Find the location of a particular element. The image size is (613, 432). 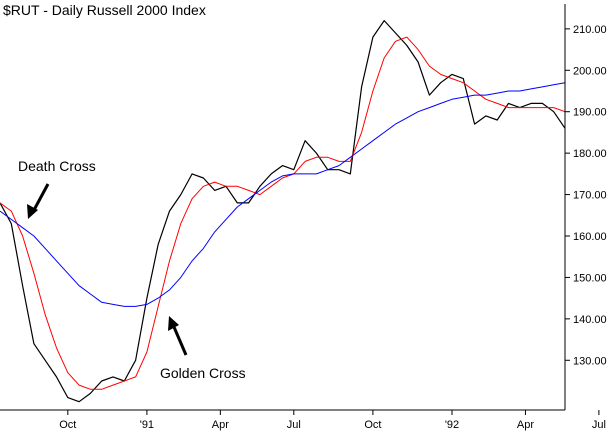

death-cross-arrowhead is located at coordinates (32, 211).